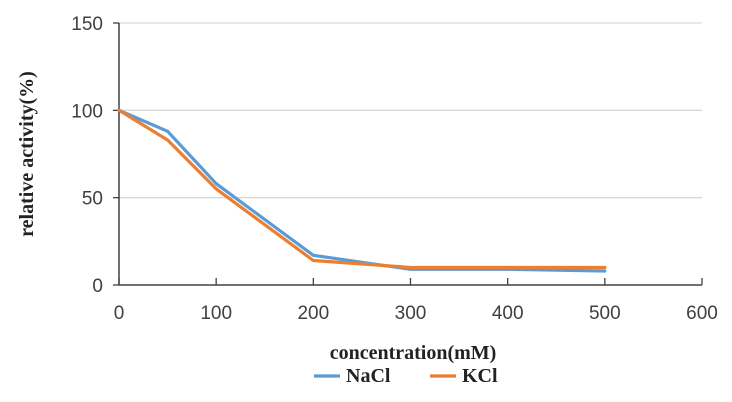 The height and width of the screenshot is (402, 732). Describe the element at coordinates (368, 376) in the screenshot. I see `legend-label-nacl: NaCl` at that location.